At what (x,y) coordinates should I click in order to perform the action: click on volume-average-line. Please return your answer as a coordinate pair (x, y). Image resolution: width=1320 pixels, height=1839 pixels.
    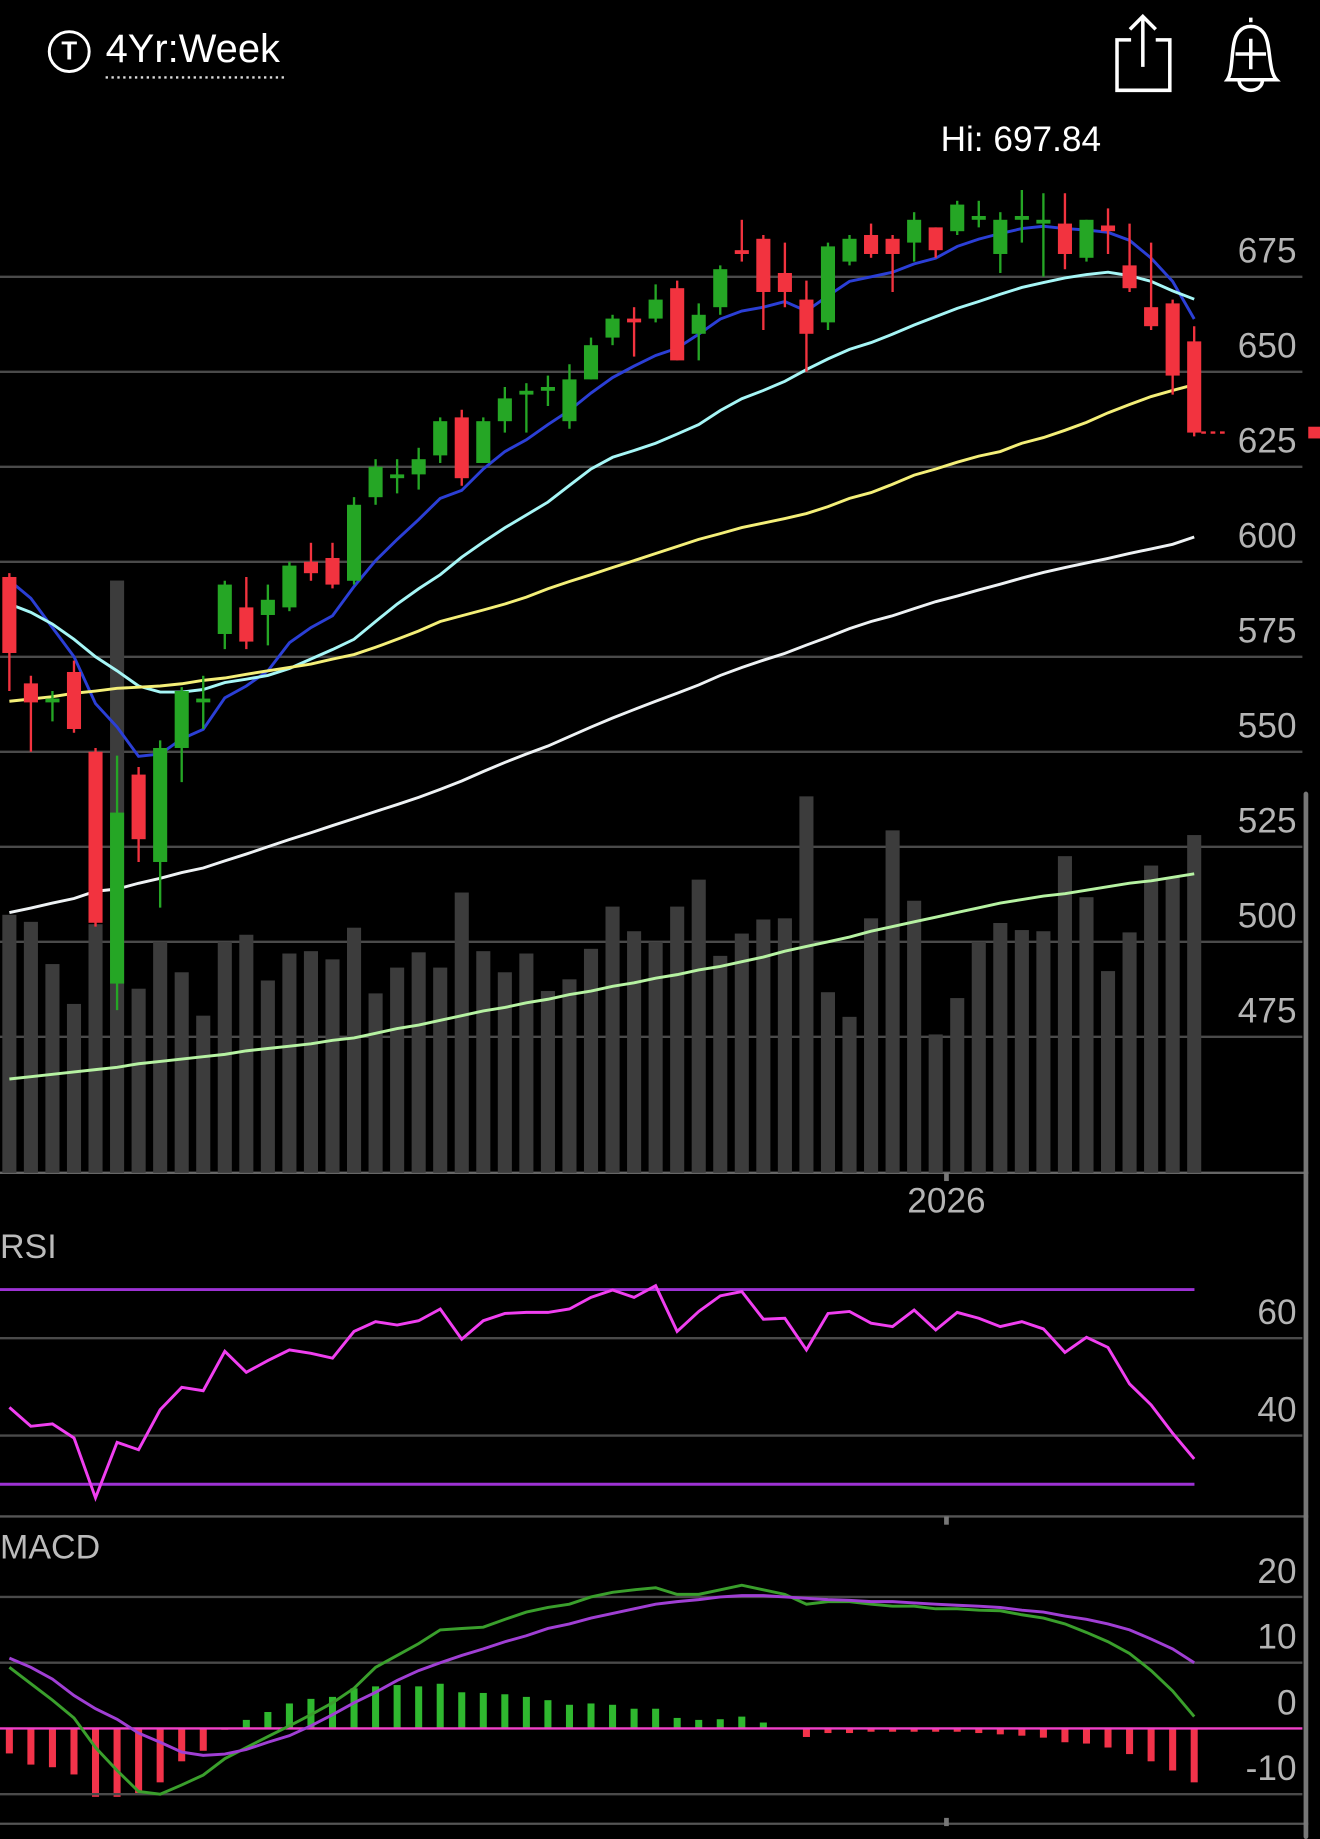
    Looking at the image, I should click on (602, 976).